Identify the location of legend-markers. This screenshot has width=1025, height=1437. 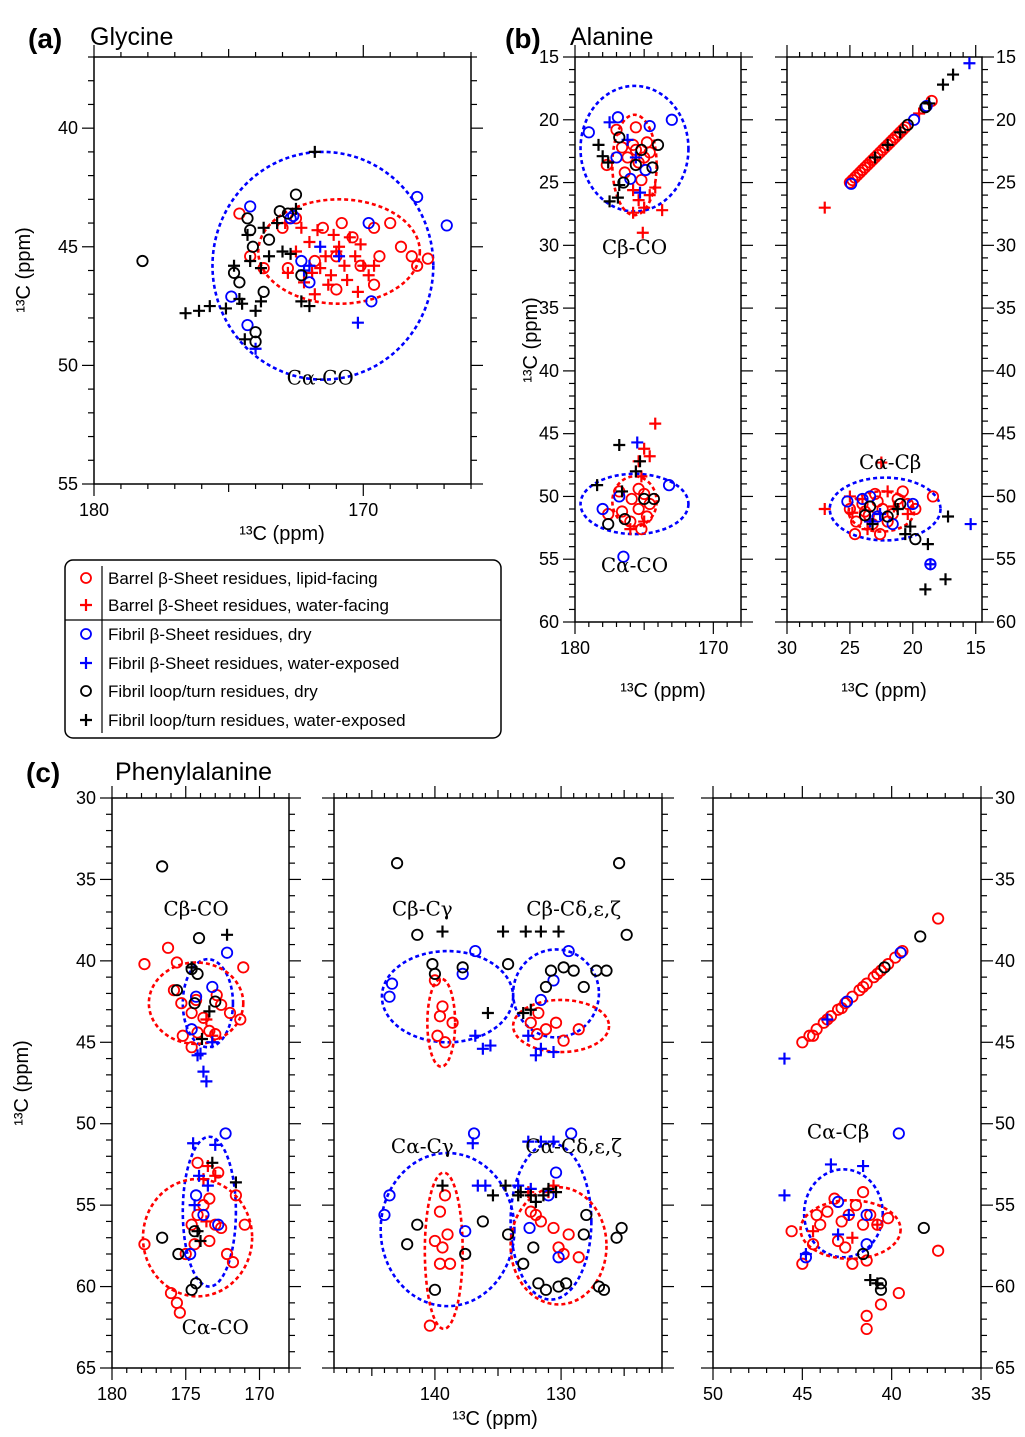
(86, 649).